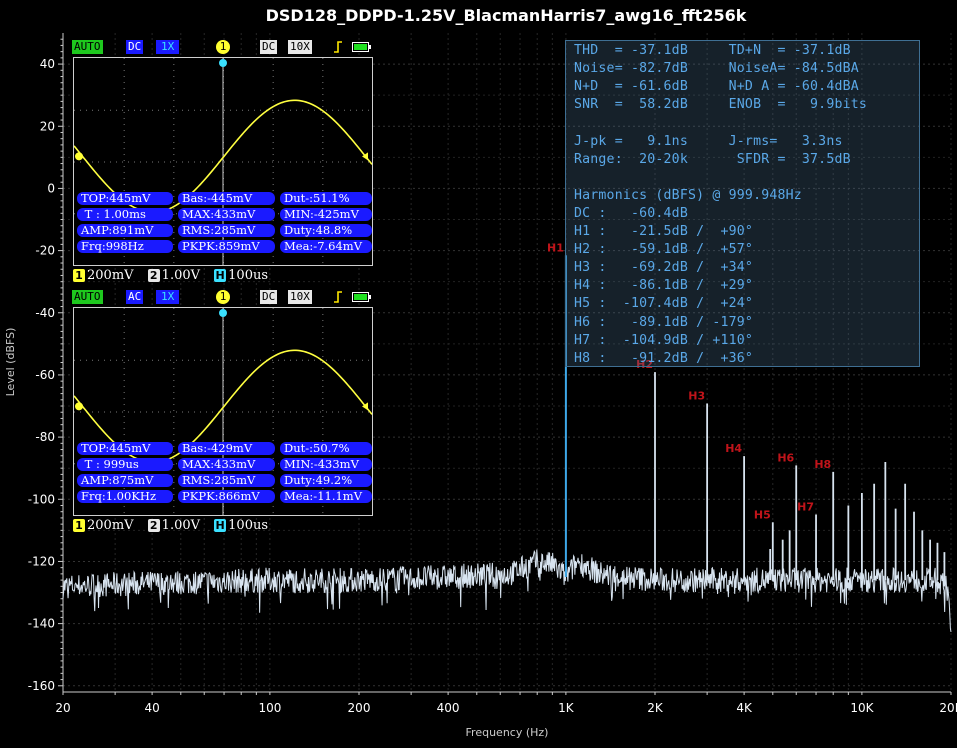 Image resolution: width=957 pixels, height=748 pixels. I want to click on x10-badge: 10X, so click(300, 47).